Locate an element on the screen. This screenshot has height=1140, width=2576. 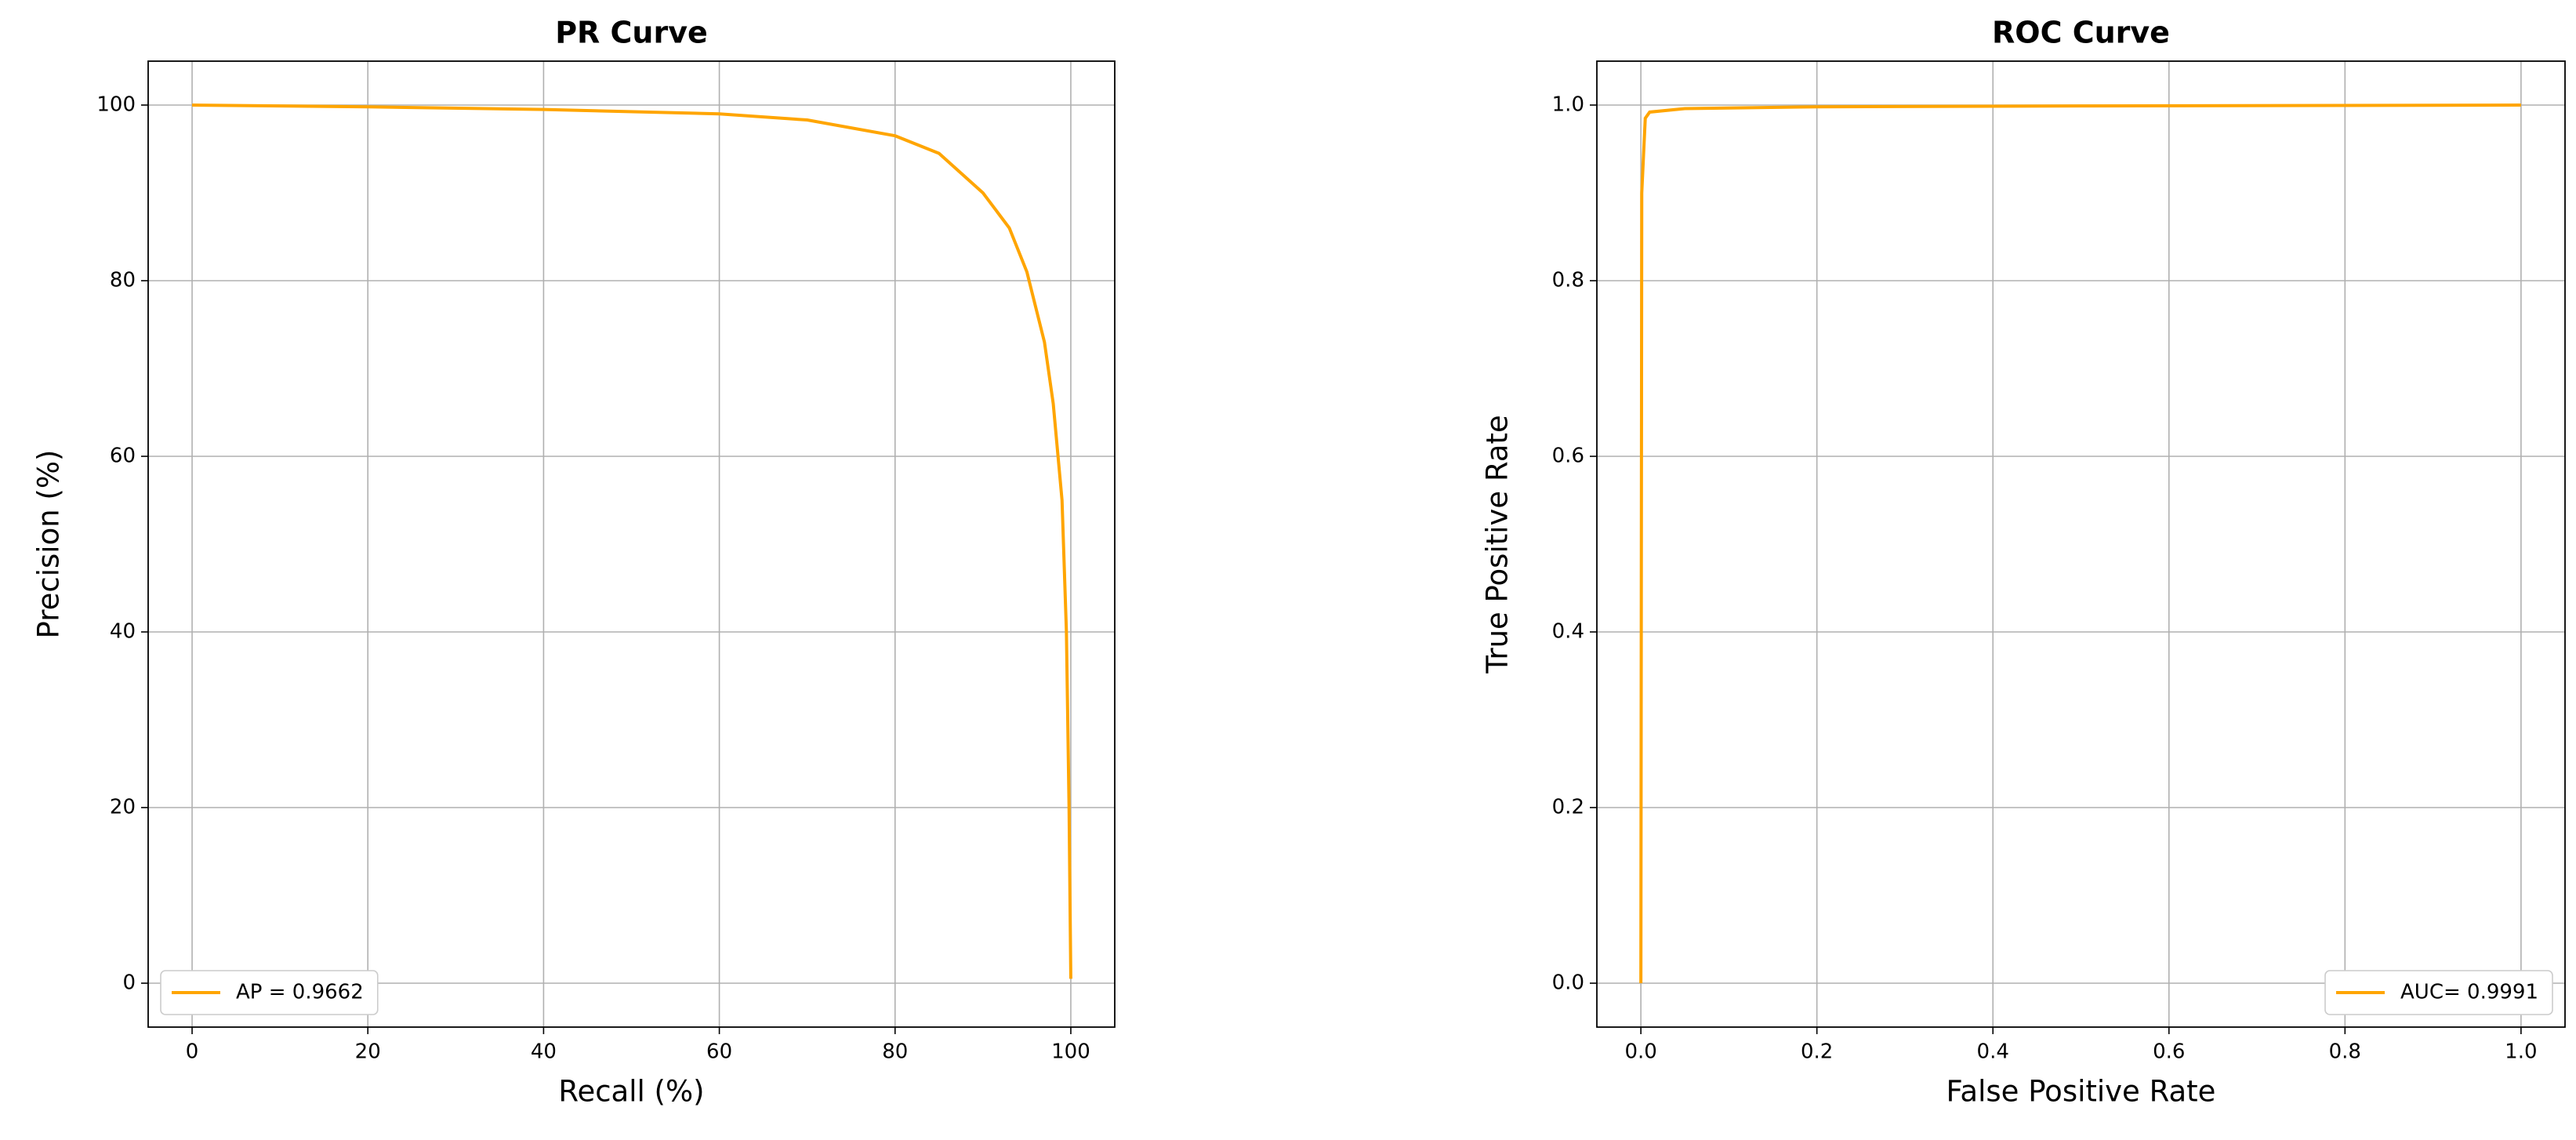
y-tick-label: 100 is located at coordinates (116, 105).